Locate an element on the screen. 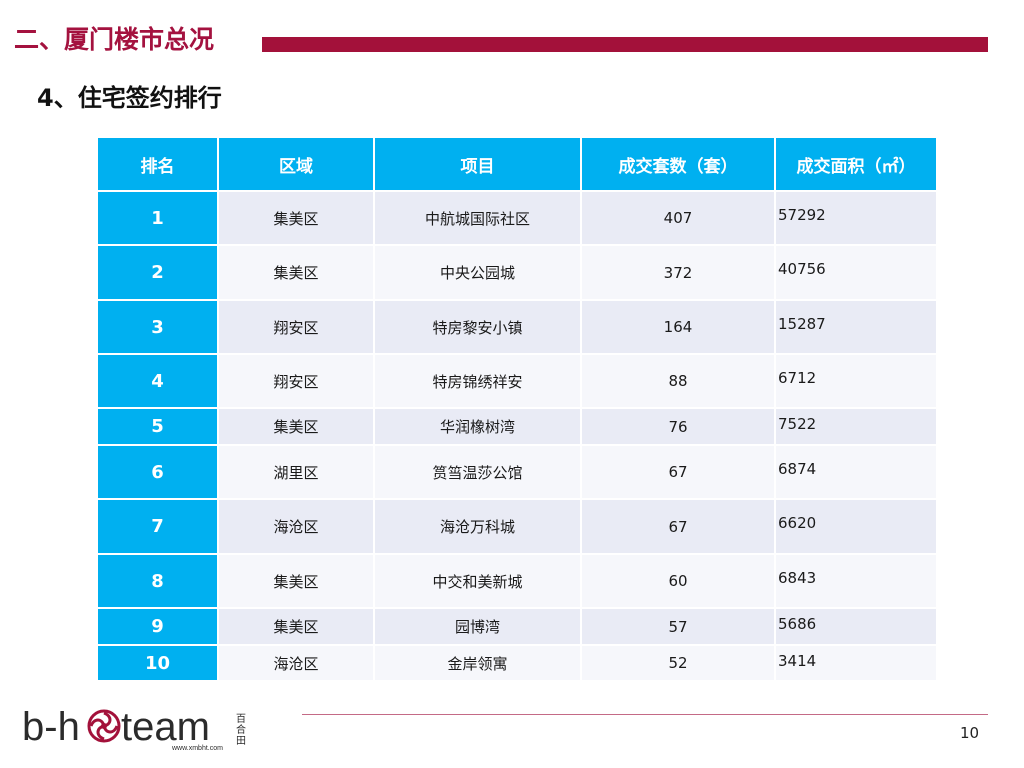 This screenshot has height=768, width=1024. project-cell: 中交和美新城 is located at coordinates (477, 581).